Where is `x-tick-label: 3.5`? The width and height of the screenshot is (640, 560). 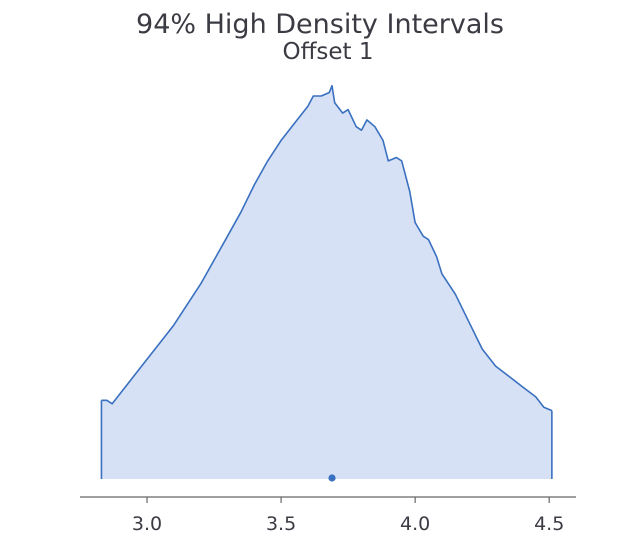 x-tick-label: 3.5 is located at coordinates (281, 524).